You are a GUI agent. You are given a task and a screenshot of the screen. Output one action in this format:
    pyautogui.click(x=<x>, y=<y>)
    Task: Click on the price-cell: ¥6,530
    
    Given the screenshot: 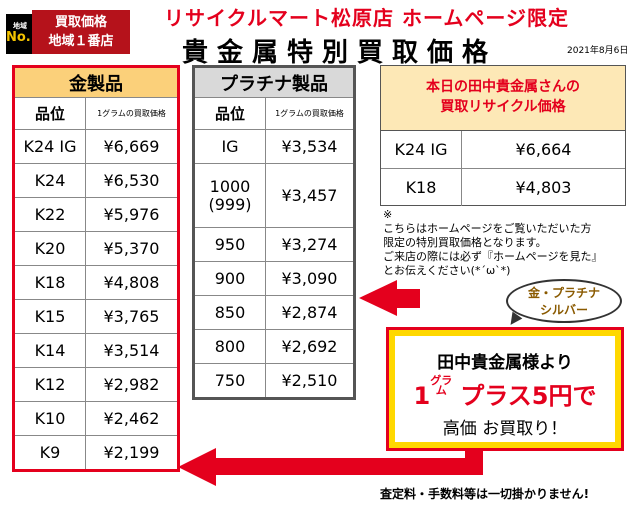 What is the action you would take?
    pyautogui.click(x=132, y=180)
    